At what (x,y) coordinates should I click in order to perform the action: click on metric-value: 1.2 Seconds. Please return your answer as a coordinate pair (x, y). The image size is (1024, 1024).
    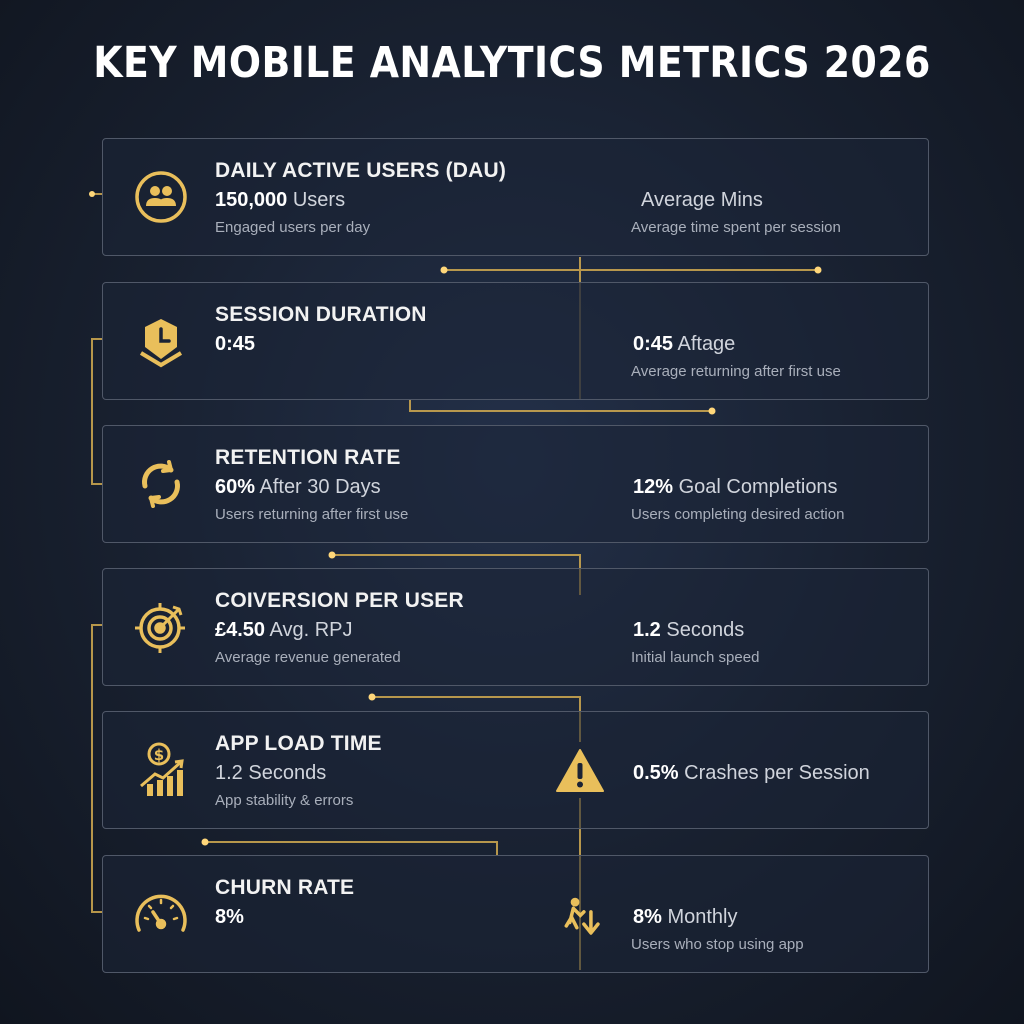
    Looking at the image, I should click on (271, 773).